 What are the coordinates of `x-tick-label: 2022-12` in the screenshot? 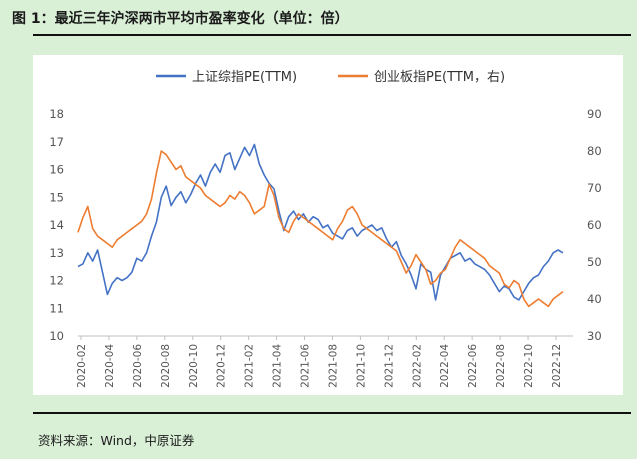 It's located at (557, 366).